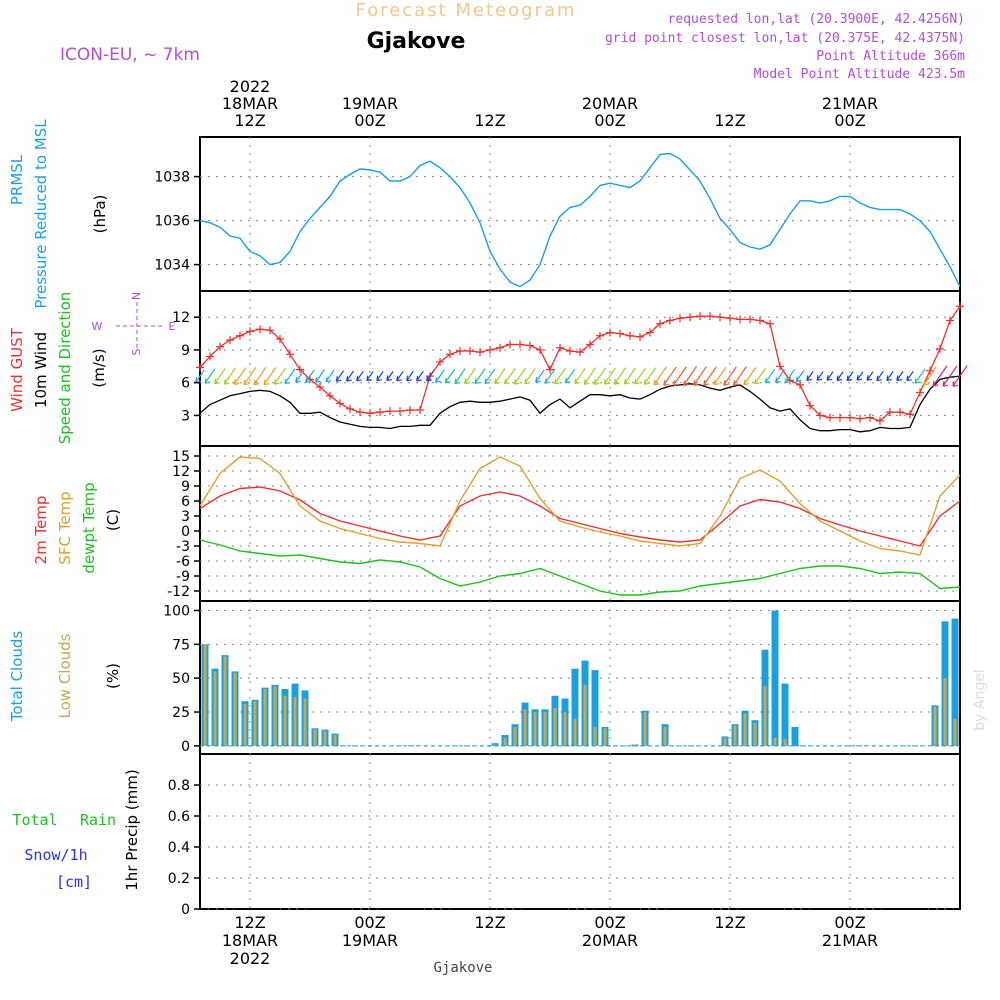 The width and height of the screenshot is (1000, 1000). What do you see at coordinates (172, 266) in the screenshot?
I see `y-tick-label: 1034` at bounding box center [172, 266].